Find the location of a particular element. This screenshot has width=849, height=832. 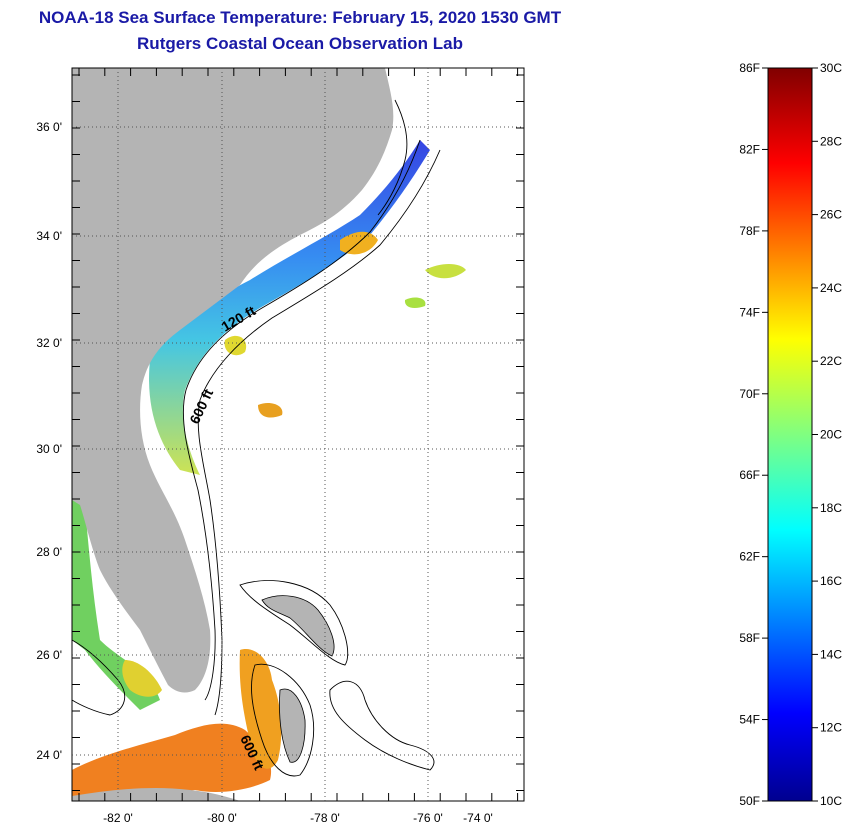

colorbar-celsius-labels: 30C 28C 26C 24C 22C 20C 18C 16C 14C 12C 10C is located at coordinates (827, 434).